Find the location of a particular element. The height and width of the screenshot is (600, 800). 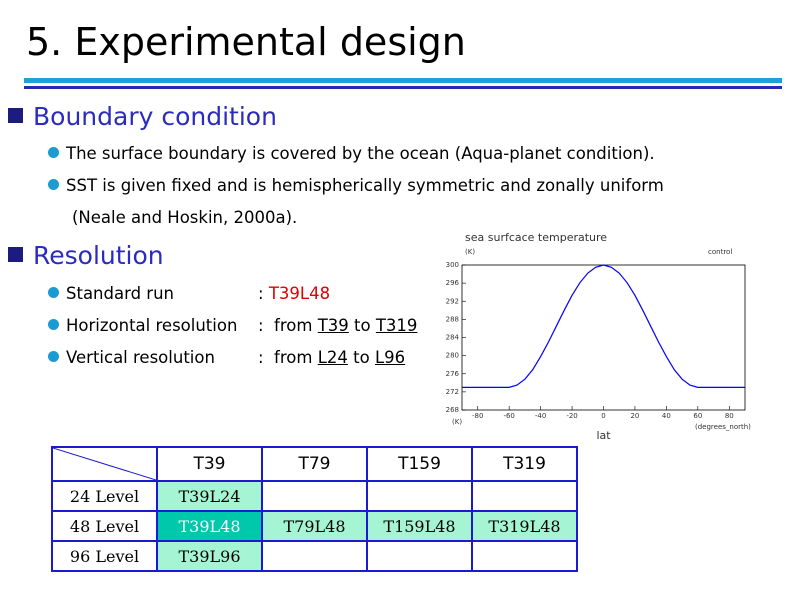

diagonal is located at coordinates (104, 464).